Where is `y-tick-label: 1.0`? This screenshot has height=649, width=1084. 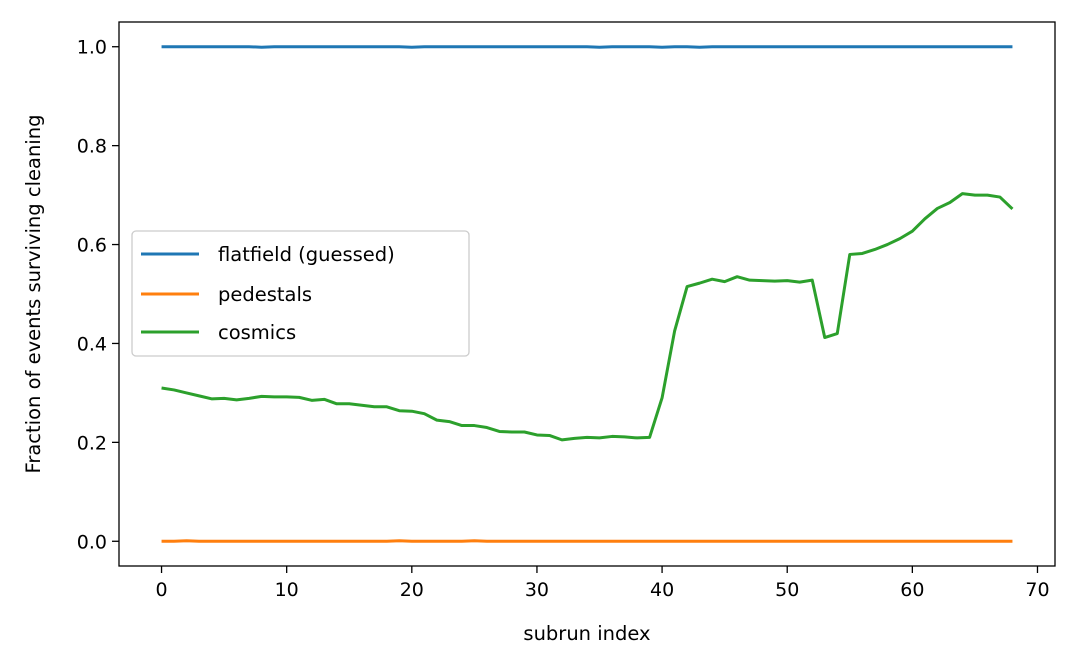
y-tick-label: 1.0 is located at coordinates (92, 48).